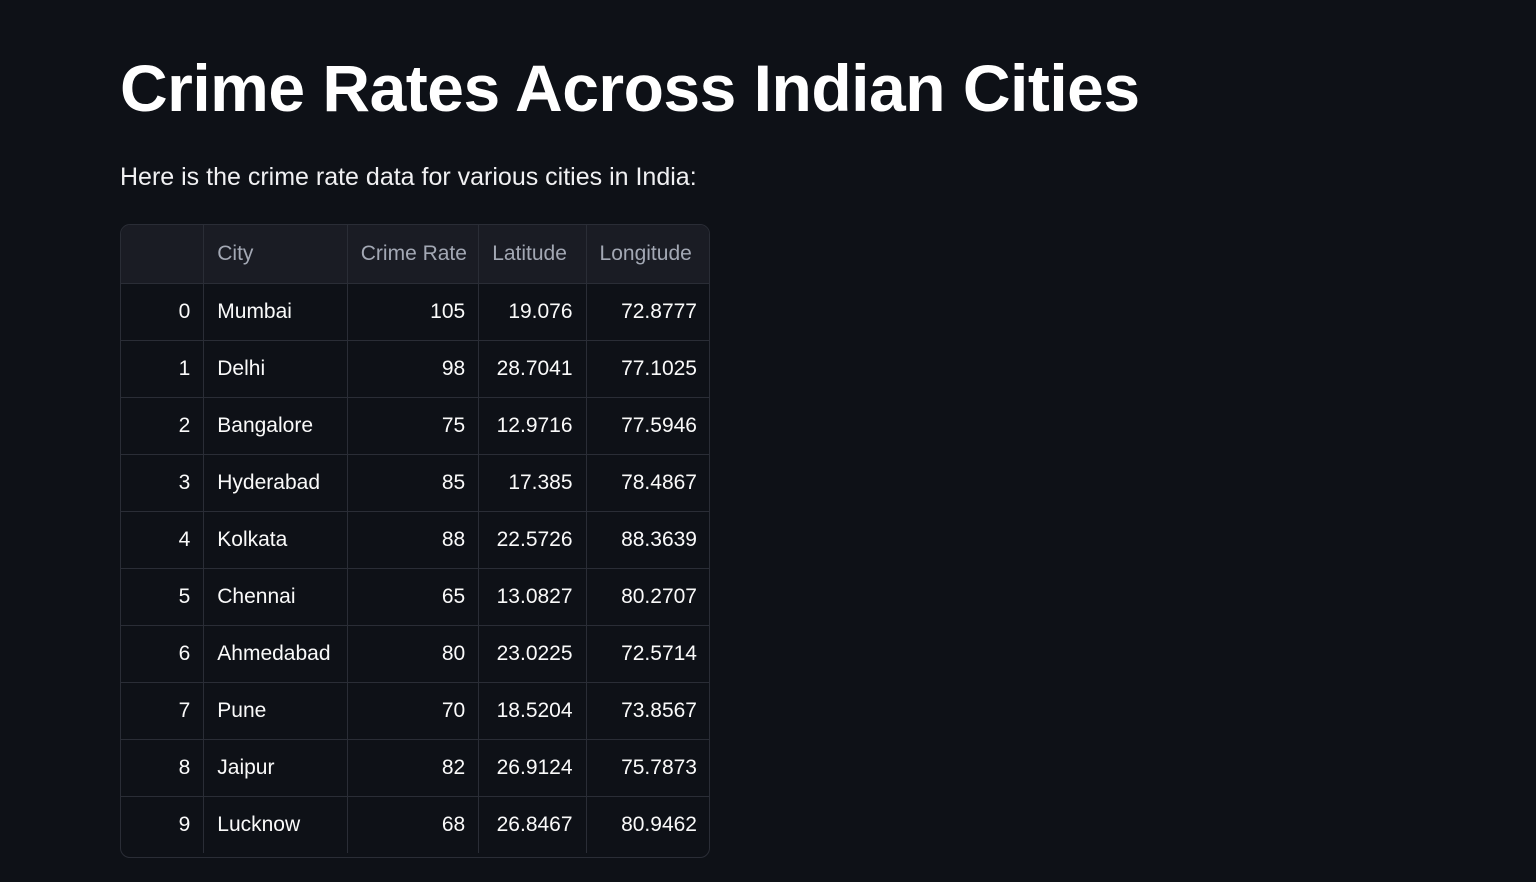 Image resolution: width=1536 pixels, height=882 pixels. I want to click on latitude-cell: 19.076, so click(532, 312).